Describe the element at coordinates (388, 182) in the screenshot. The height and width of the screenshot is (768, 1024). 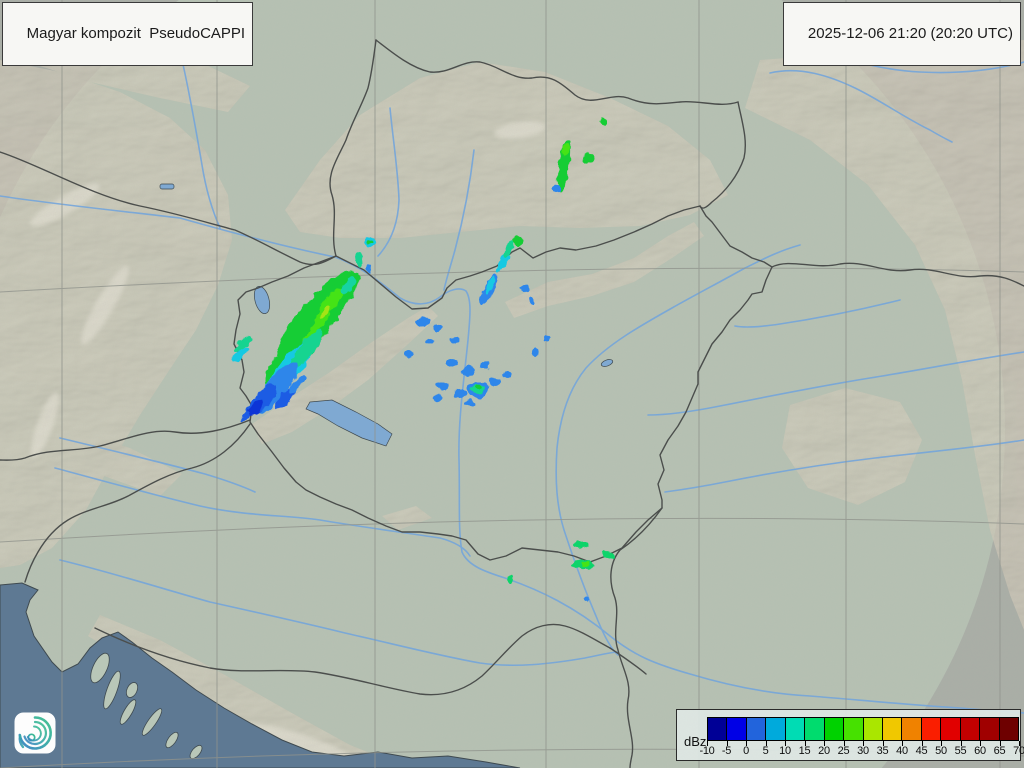
I see `river-vah` at that location.